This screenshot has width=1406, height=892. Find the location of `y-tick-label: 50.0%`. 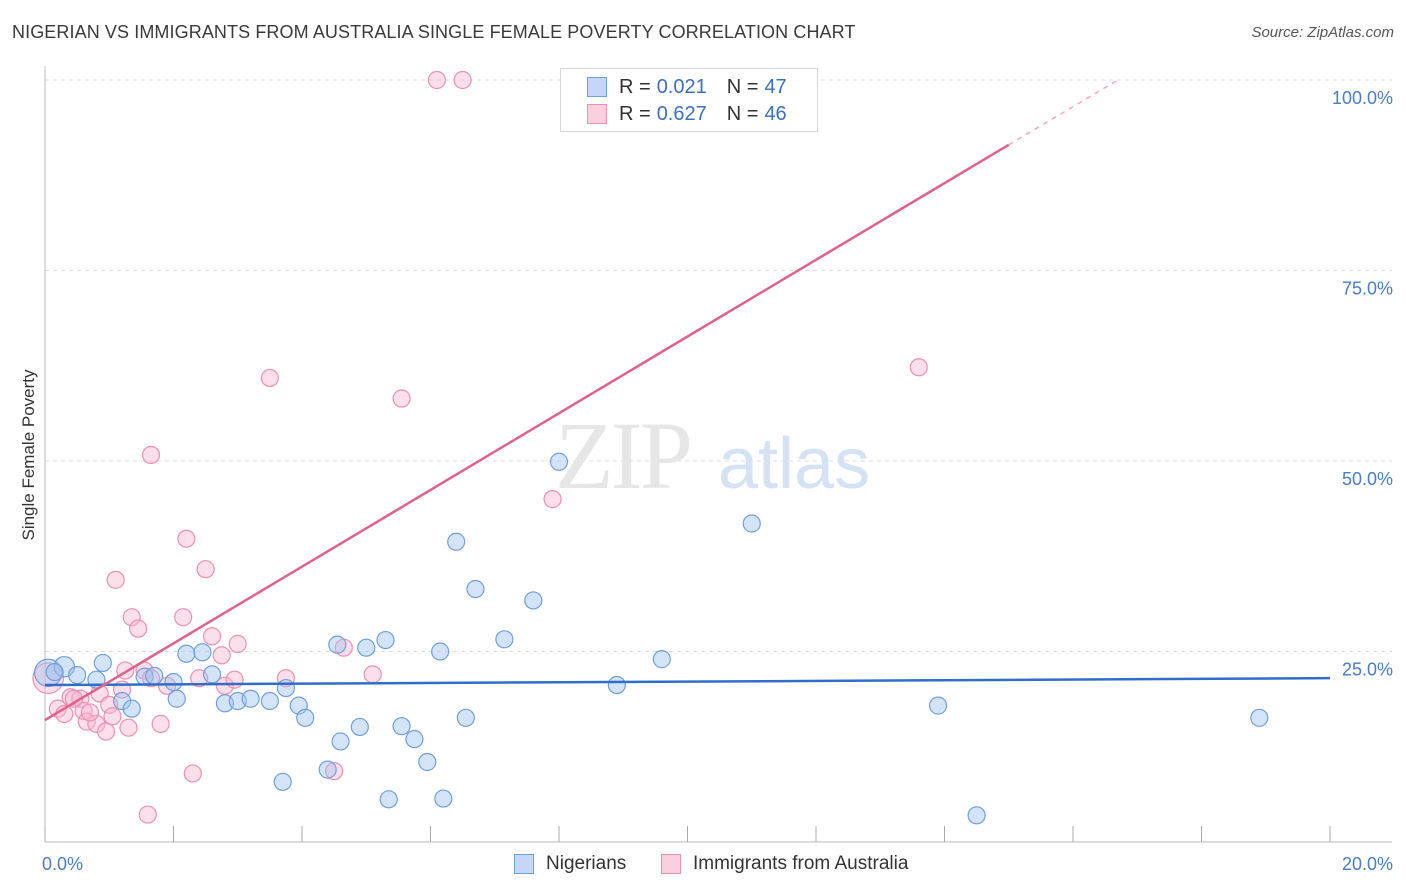

y-tick-label: 50.0% is located at coordinates (1367, 479).